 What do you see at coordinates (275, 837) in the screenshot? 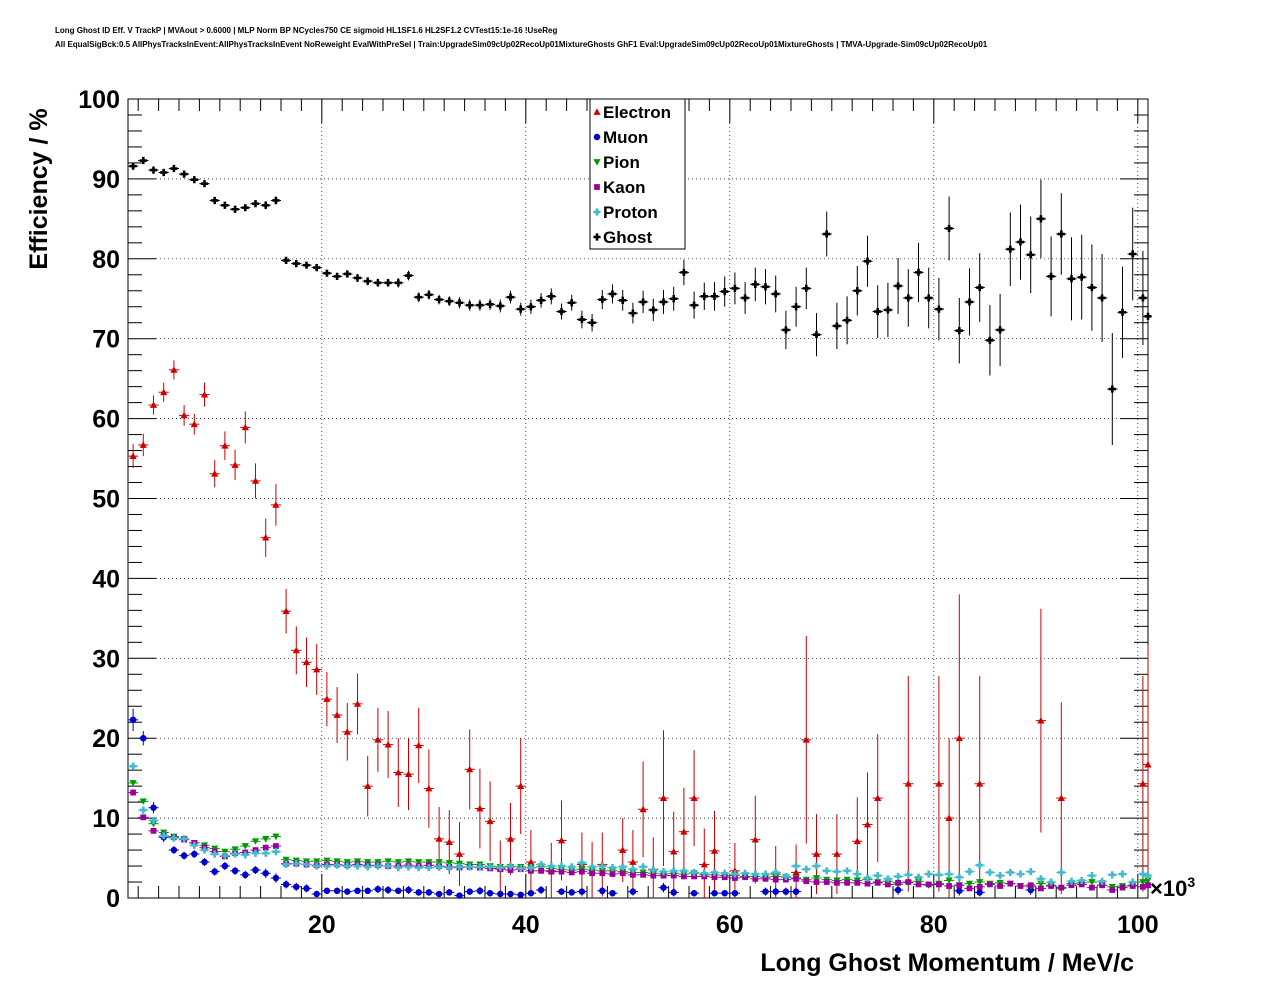
I see `pion-point` at bounding box center [275, 837].